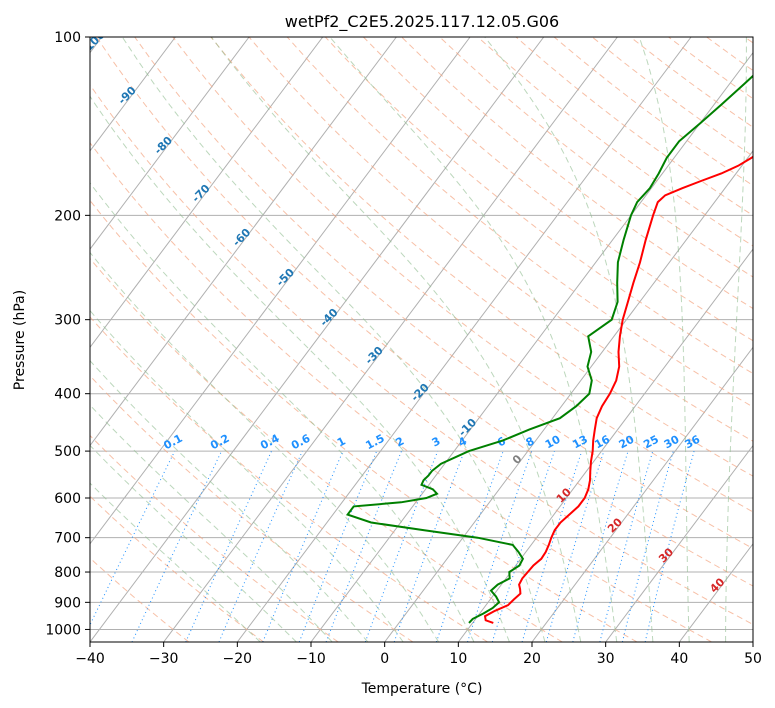 Image resolution: width=775 pixels, height=708 pixels. Describe the element at coordinates (384, 659) in the screenshot. I see `x-tick-label: 0` at that location.